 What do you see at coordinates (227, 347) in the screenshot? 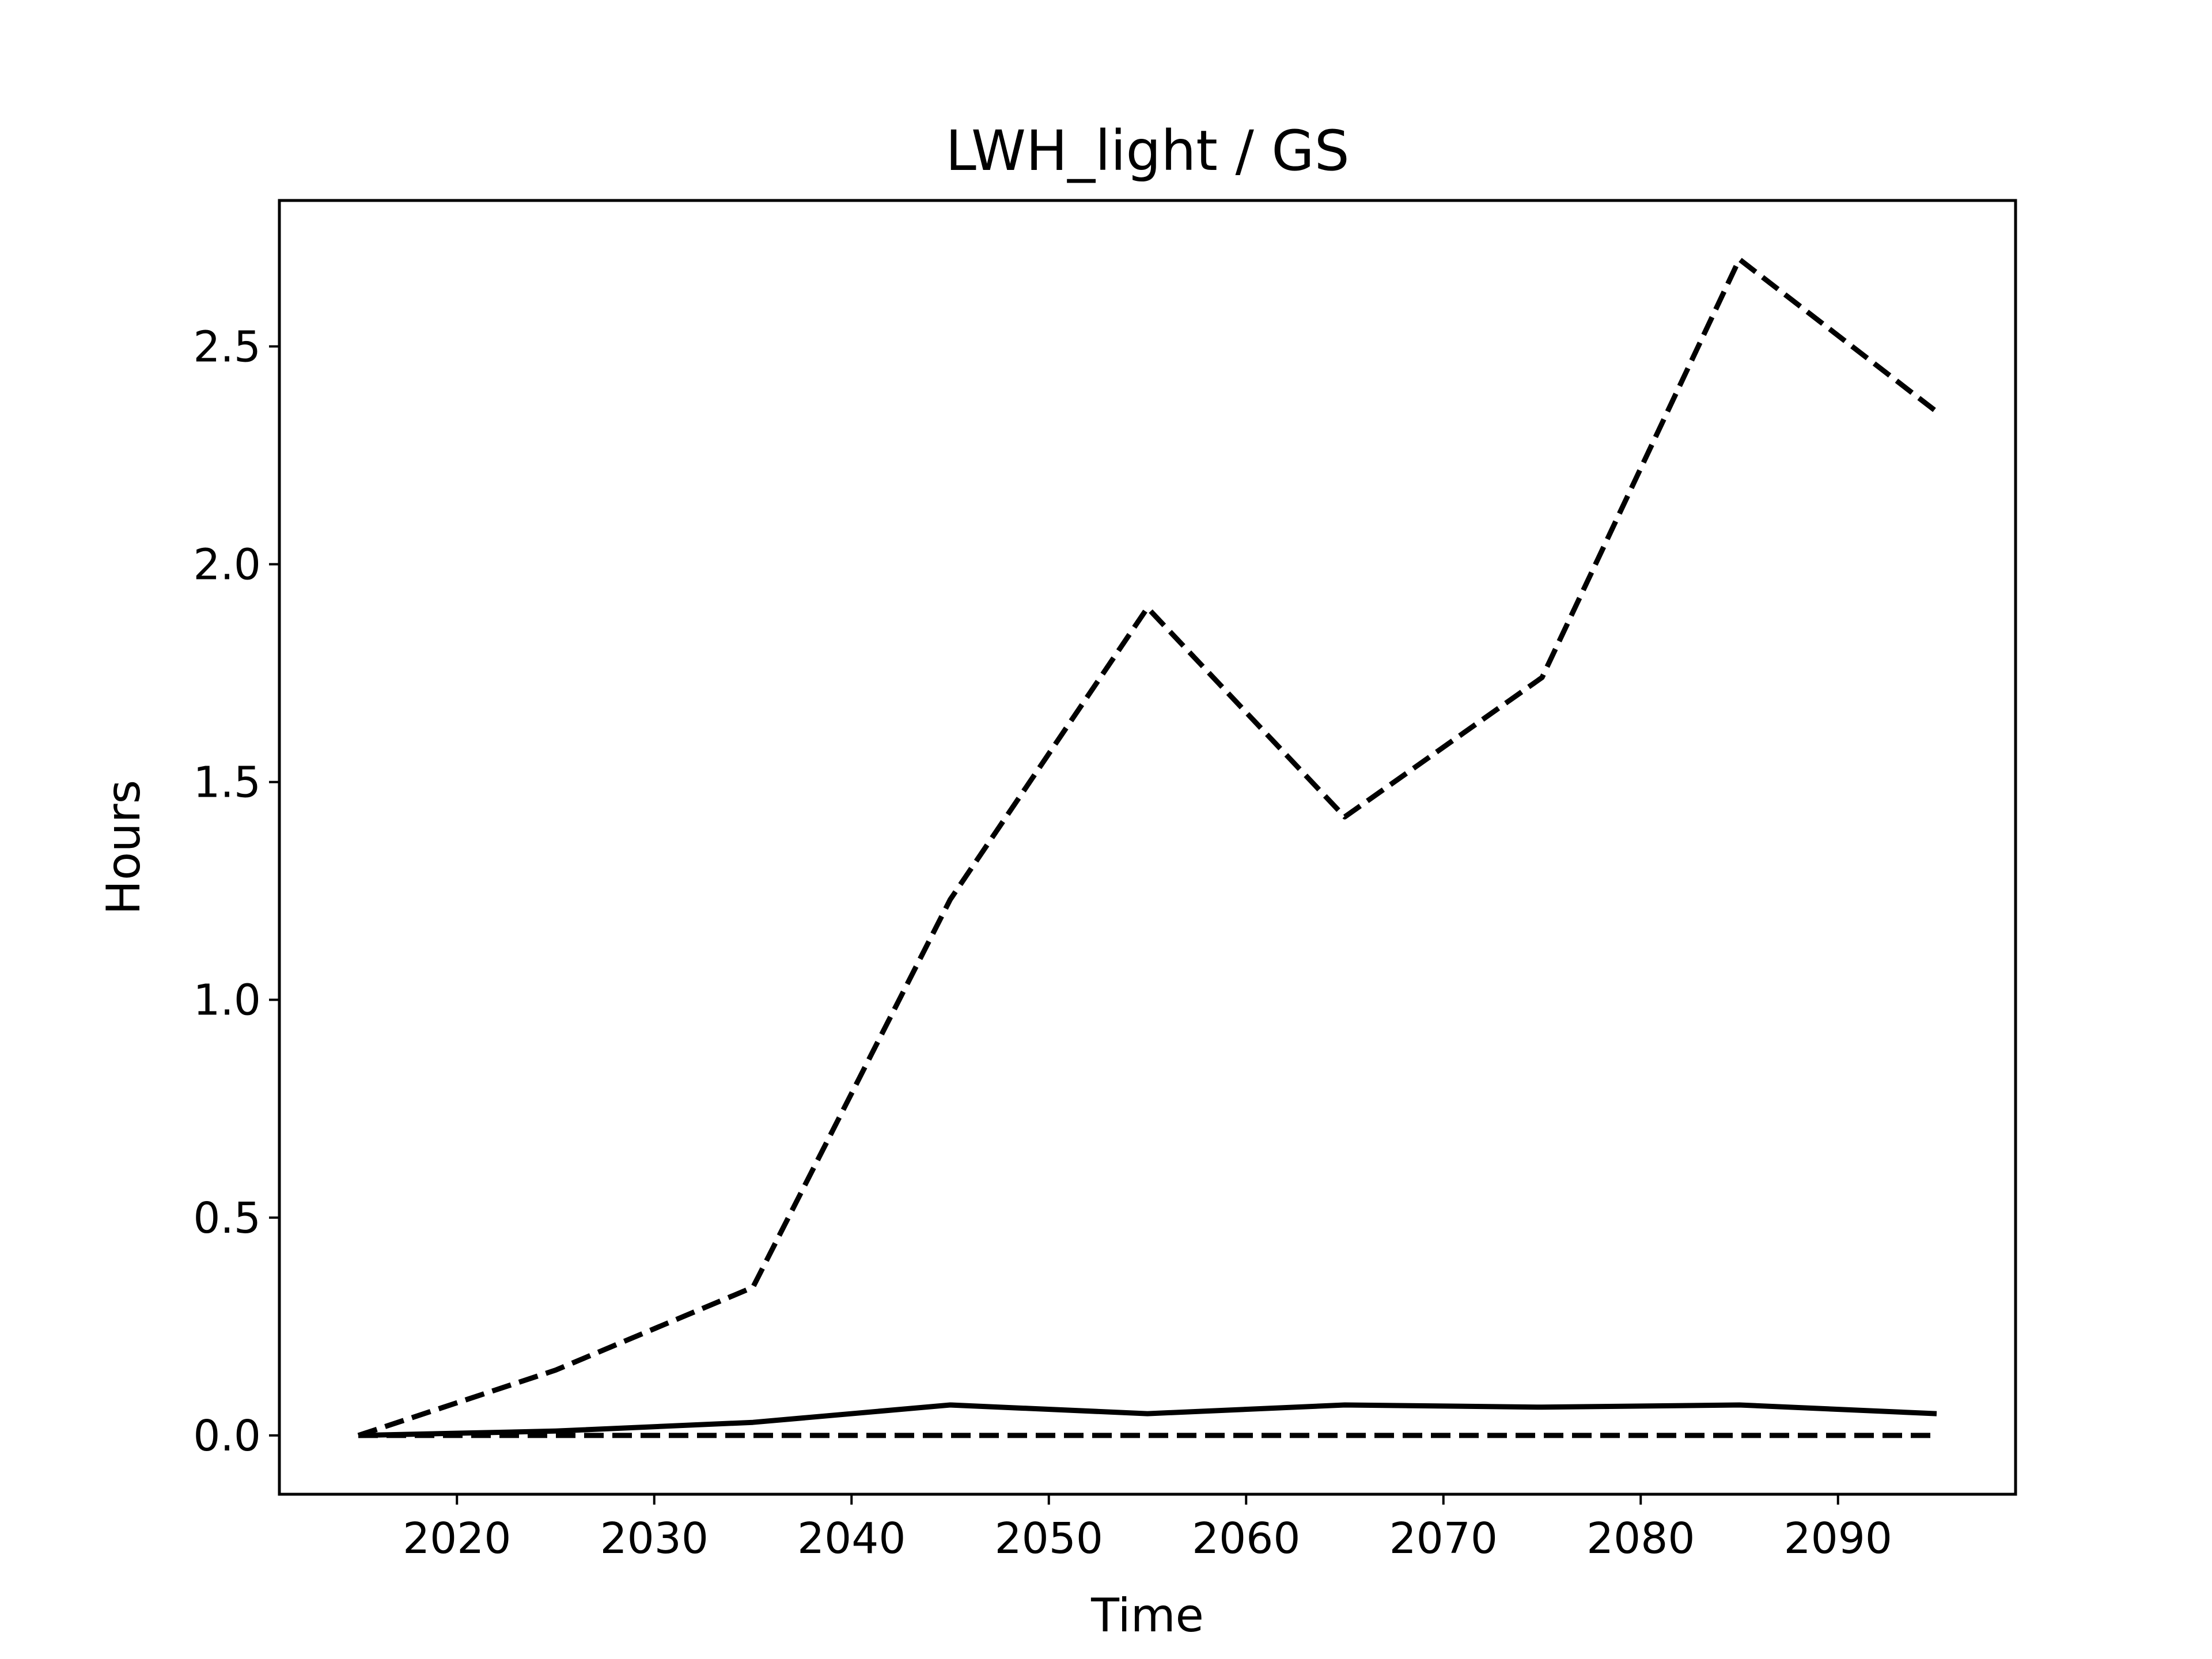
I see `y-tick-label: 2.5` at bounding box center [227, 347].